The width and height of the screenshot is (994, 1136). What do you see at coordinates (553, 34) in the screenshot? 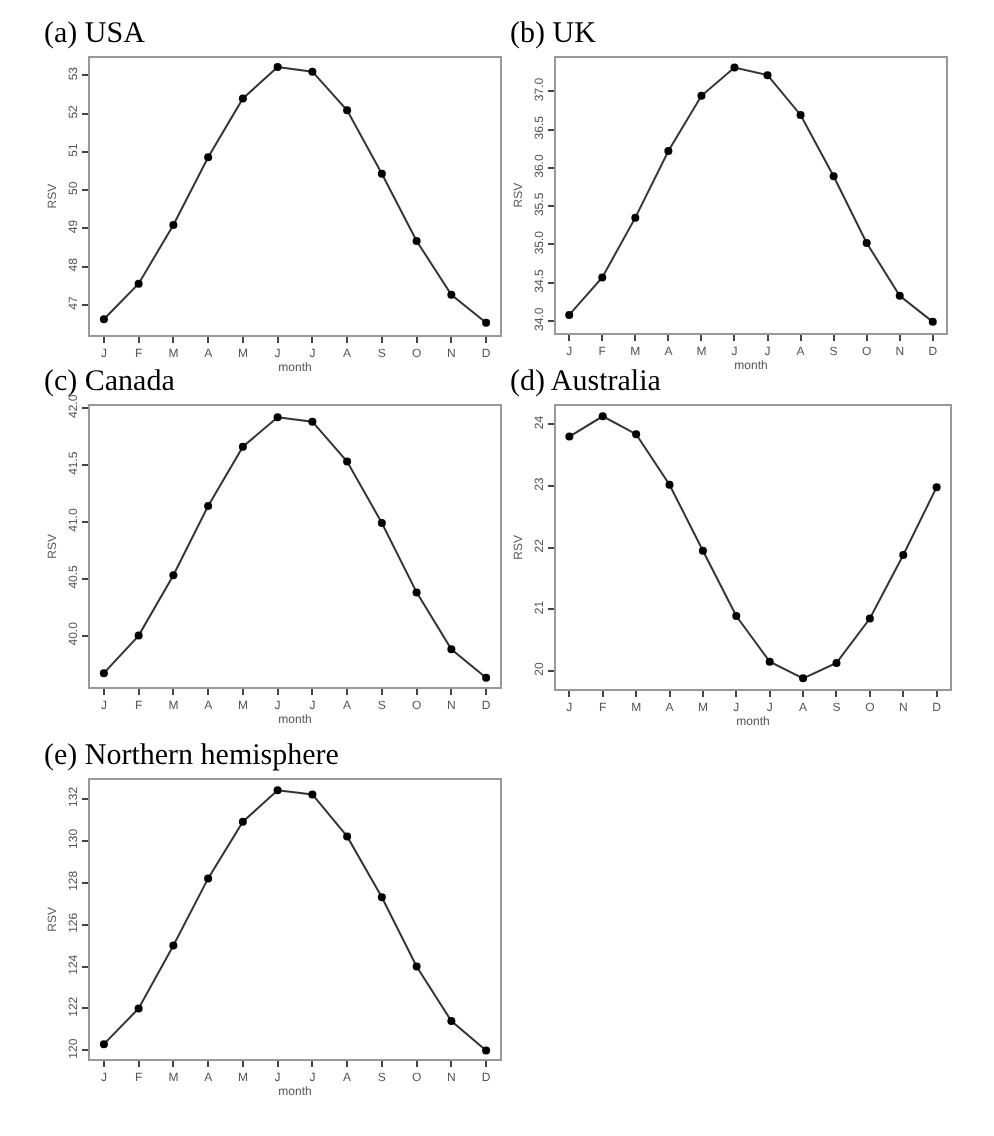
I see `chart-title: (b) UK` at bounding box center [553, 34].